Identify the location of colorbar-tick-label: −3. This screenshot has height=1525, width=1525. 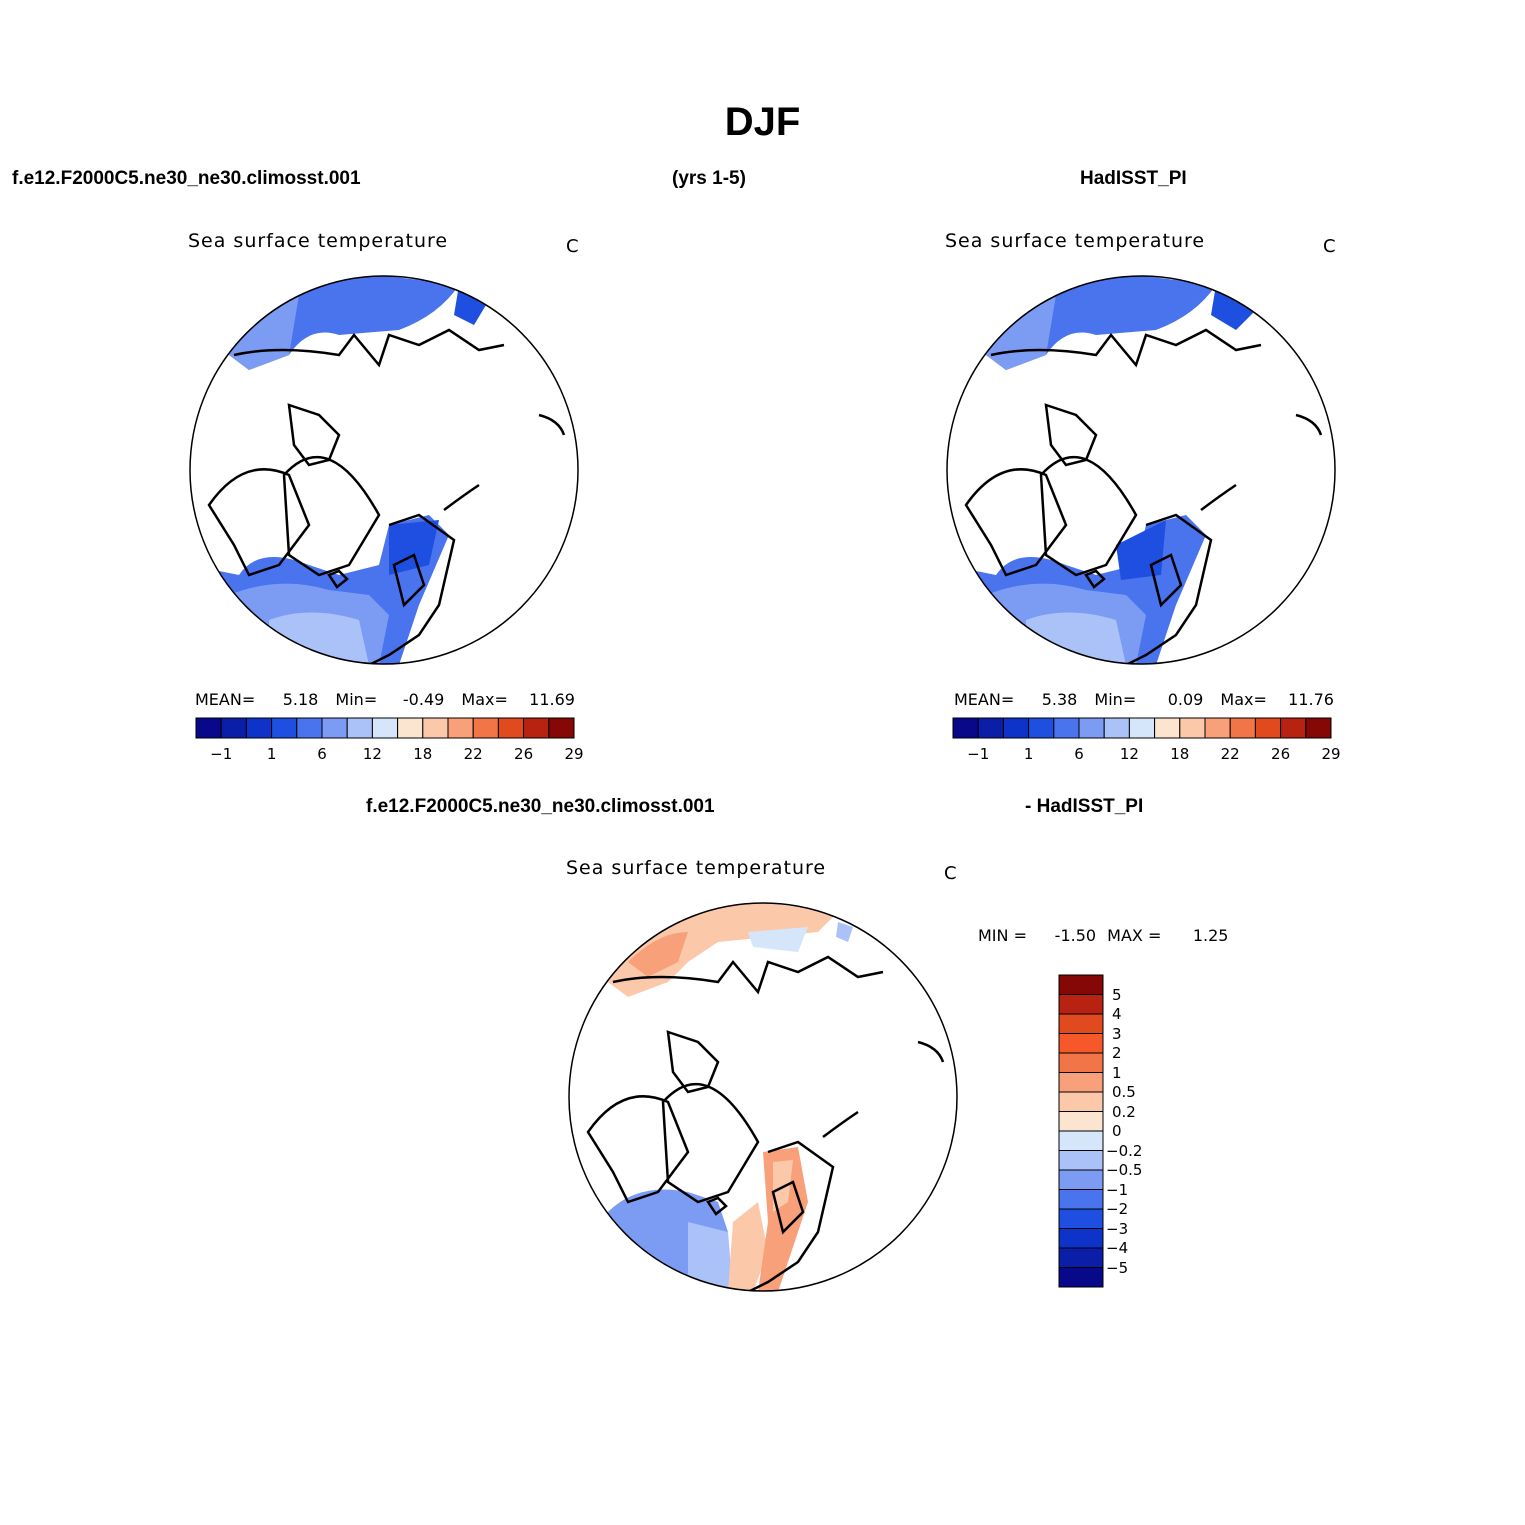
(1117, 1228).